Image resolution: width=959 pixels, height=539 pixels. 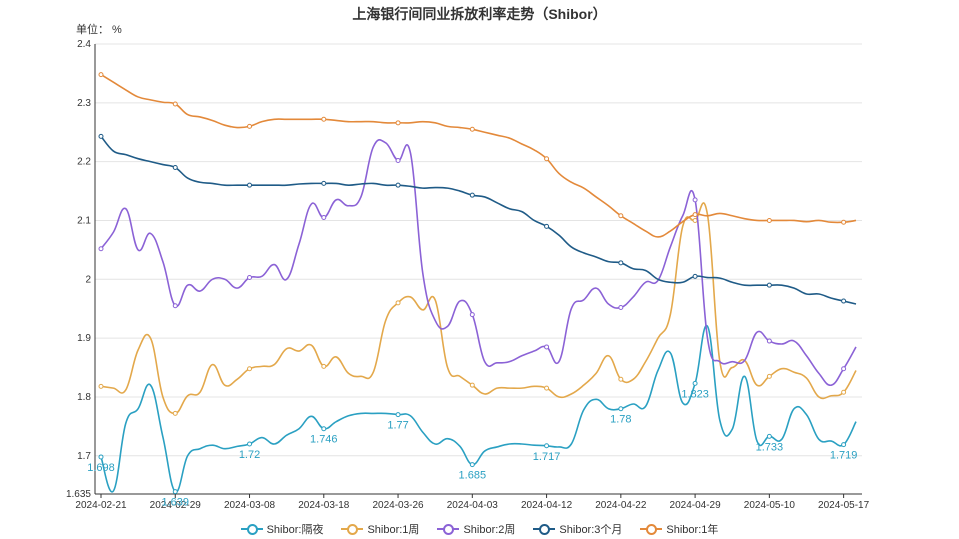 What do you see at coordinates (324, 505) in the screenshot?
I see `x-tick-label: 2024-03-18` at bounding box center [324, 505].